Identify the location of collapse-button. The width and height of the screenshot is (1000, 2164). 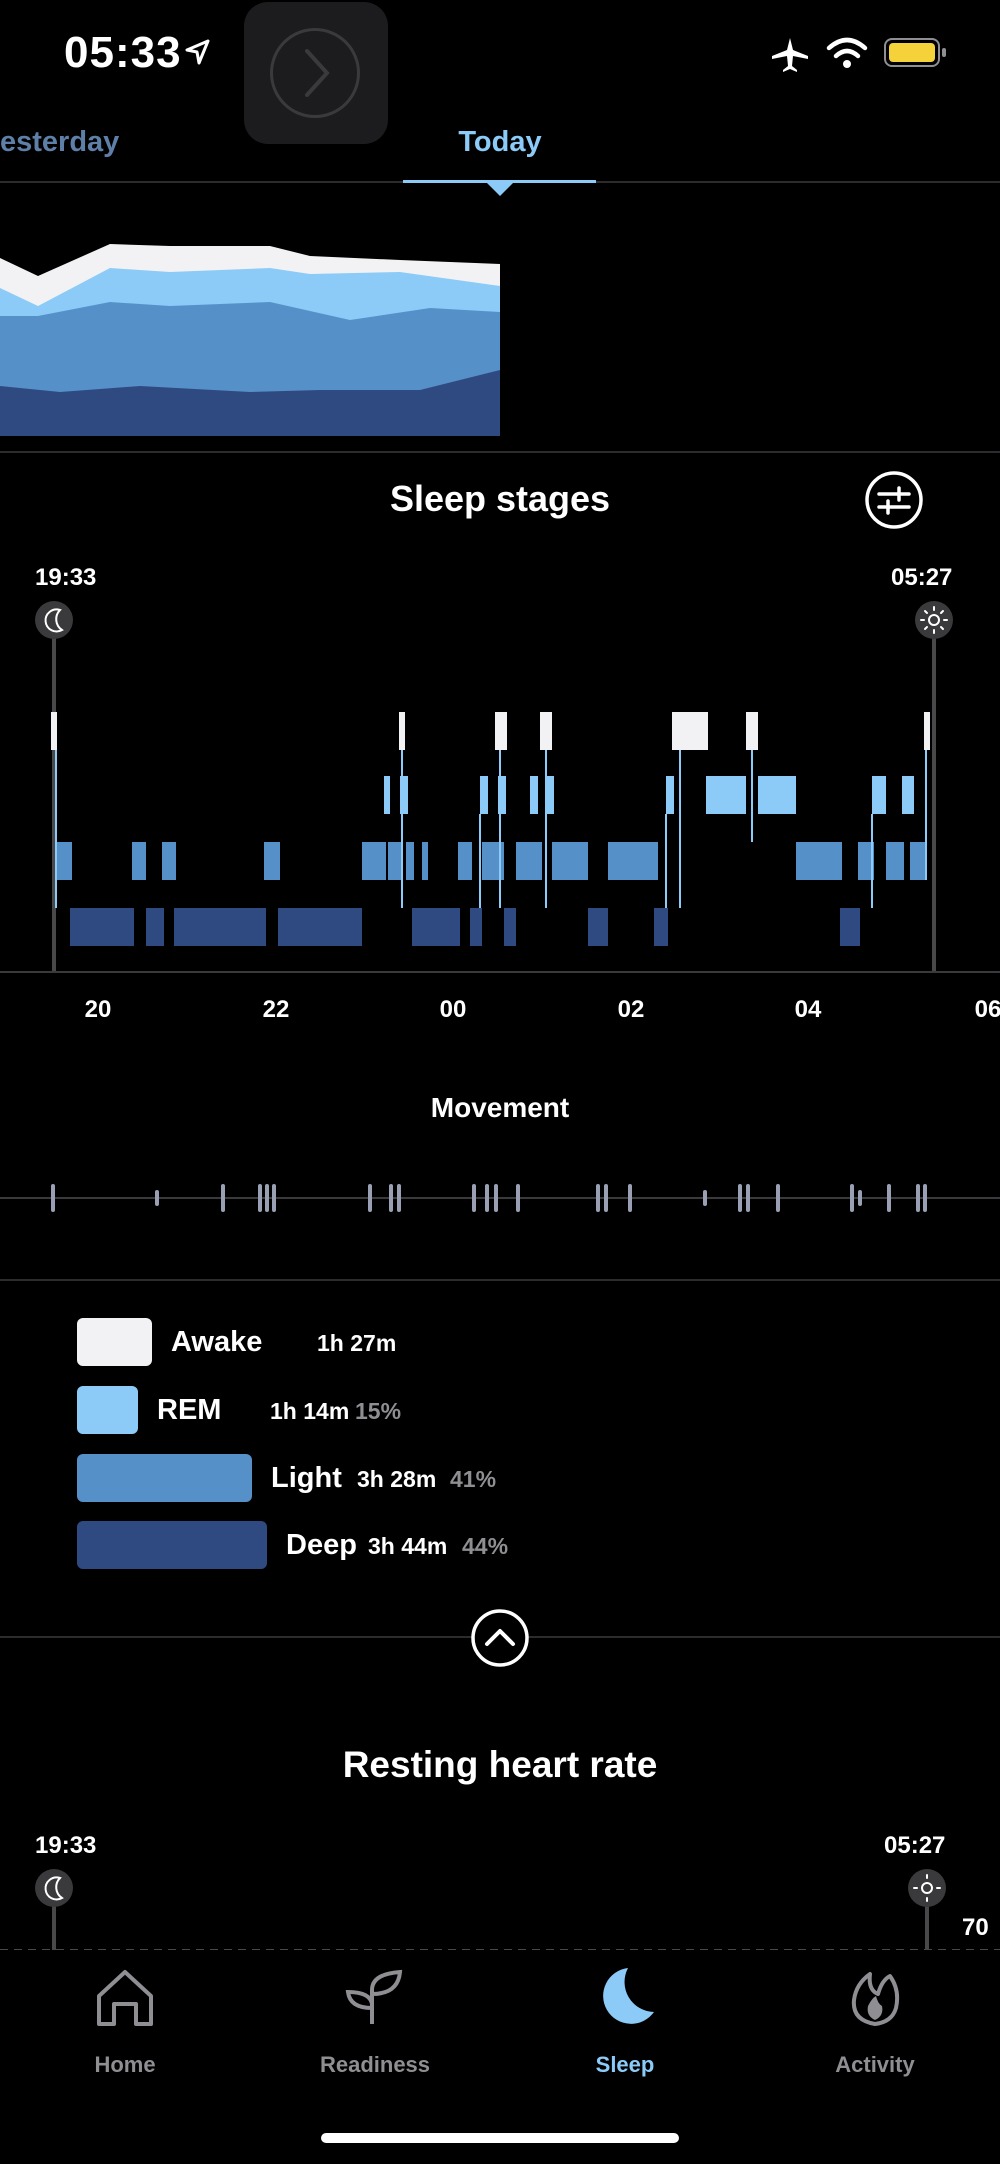
(500, 1638).